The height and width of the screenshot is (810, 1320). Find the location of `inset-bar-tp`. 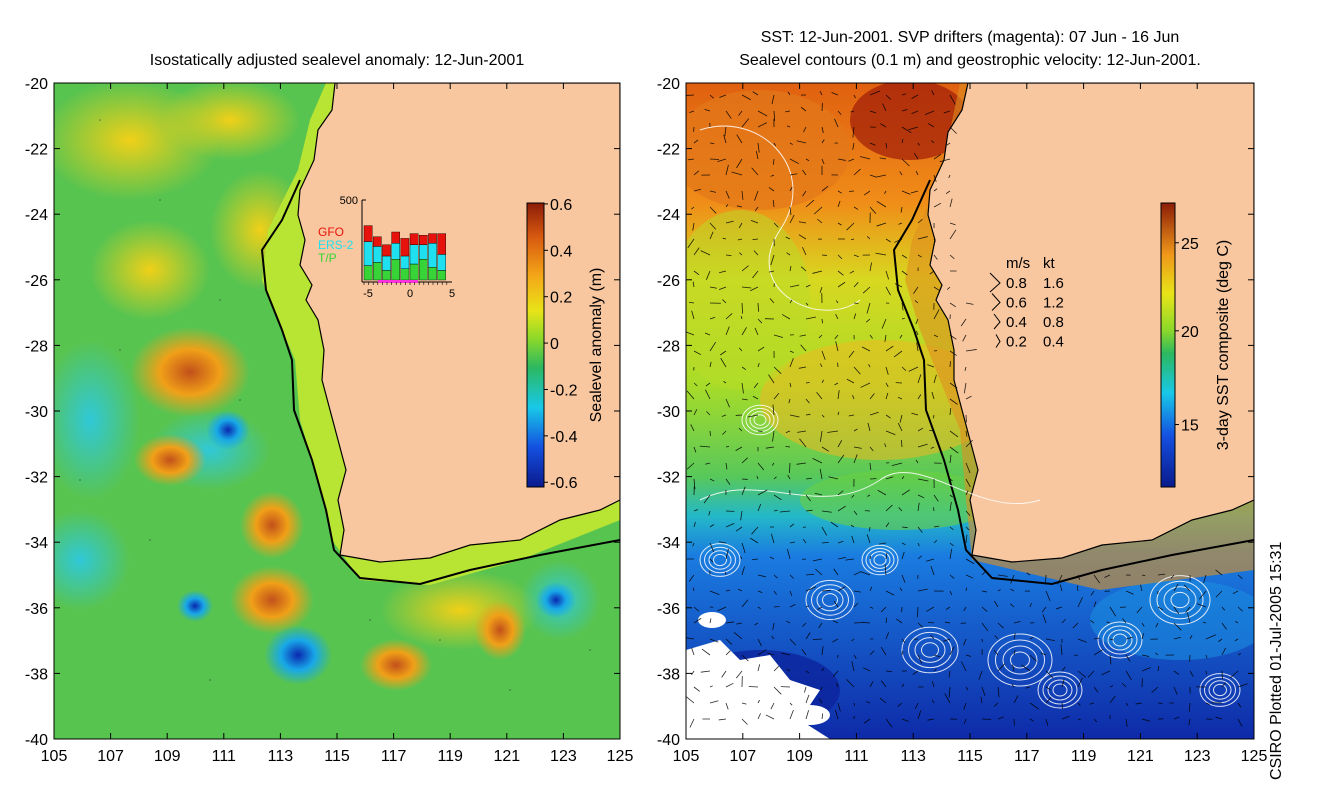

inset-bar-tp is located at coordinates (396, 270).